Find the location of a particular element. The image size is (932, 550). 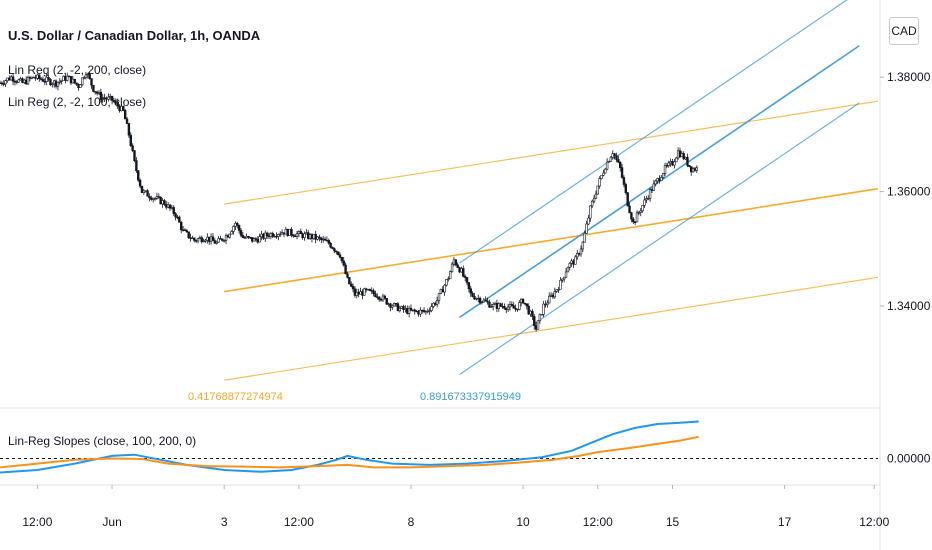

time-tick-label: 3 is located at coordinates (224, 522).